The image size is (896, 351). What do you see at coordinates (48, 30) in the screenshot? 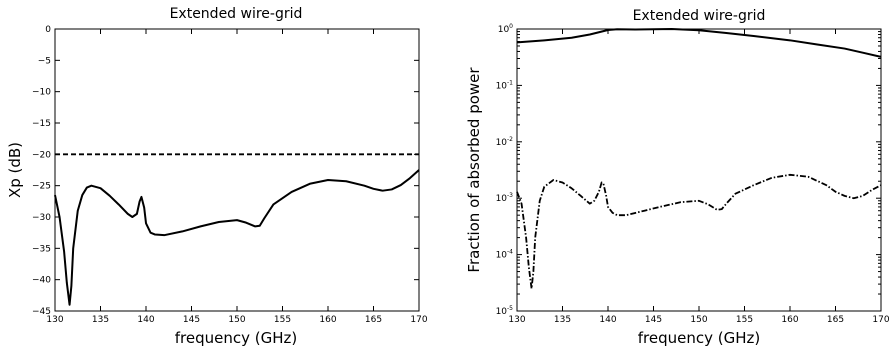
I see `y-tick-label: 0` at bounding box center [48, 30].